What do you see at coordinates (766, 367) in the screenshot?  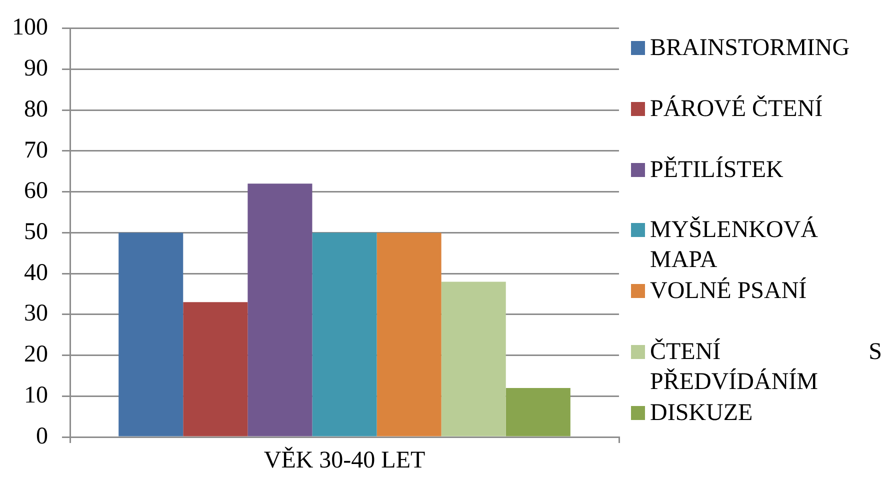 I see `legend-label: ČTENÍ S PŘEDVÍDÁNÍM` at bounding box center [766, 367].